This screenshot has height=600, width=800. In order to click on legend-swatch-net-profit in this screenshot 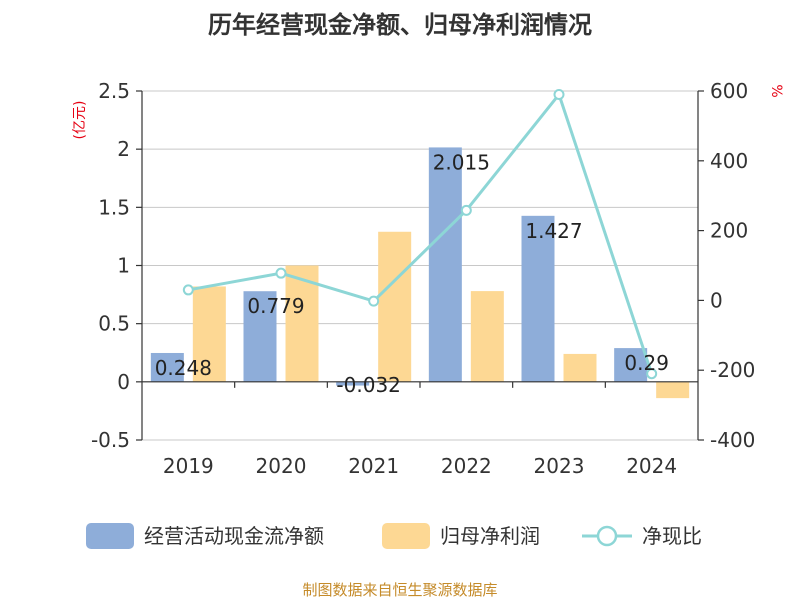, I will do `click(406, 536)`.